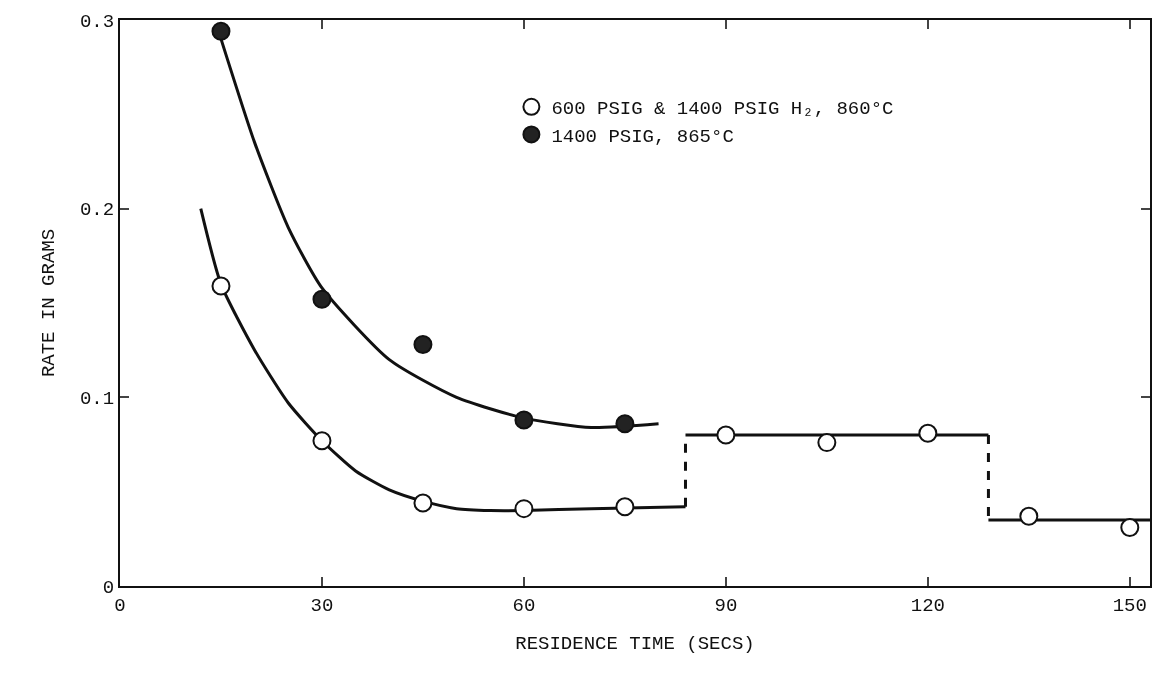 The width and height of the screenshot is (1162, 681). Describe the element at coordinates (1129, 605) in the screenshot. I see `x-tick-label: 150` at that location.